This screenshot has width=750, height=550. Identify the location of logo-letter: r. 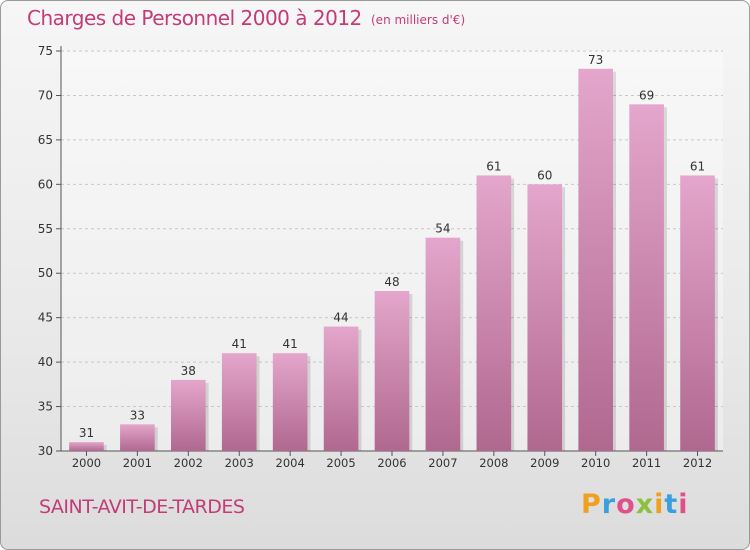
(609, 504).